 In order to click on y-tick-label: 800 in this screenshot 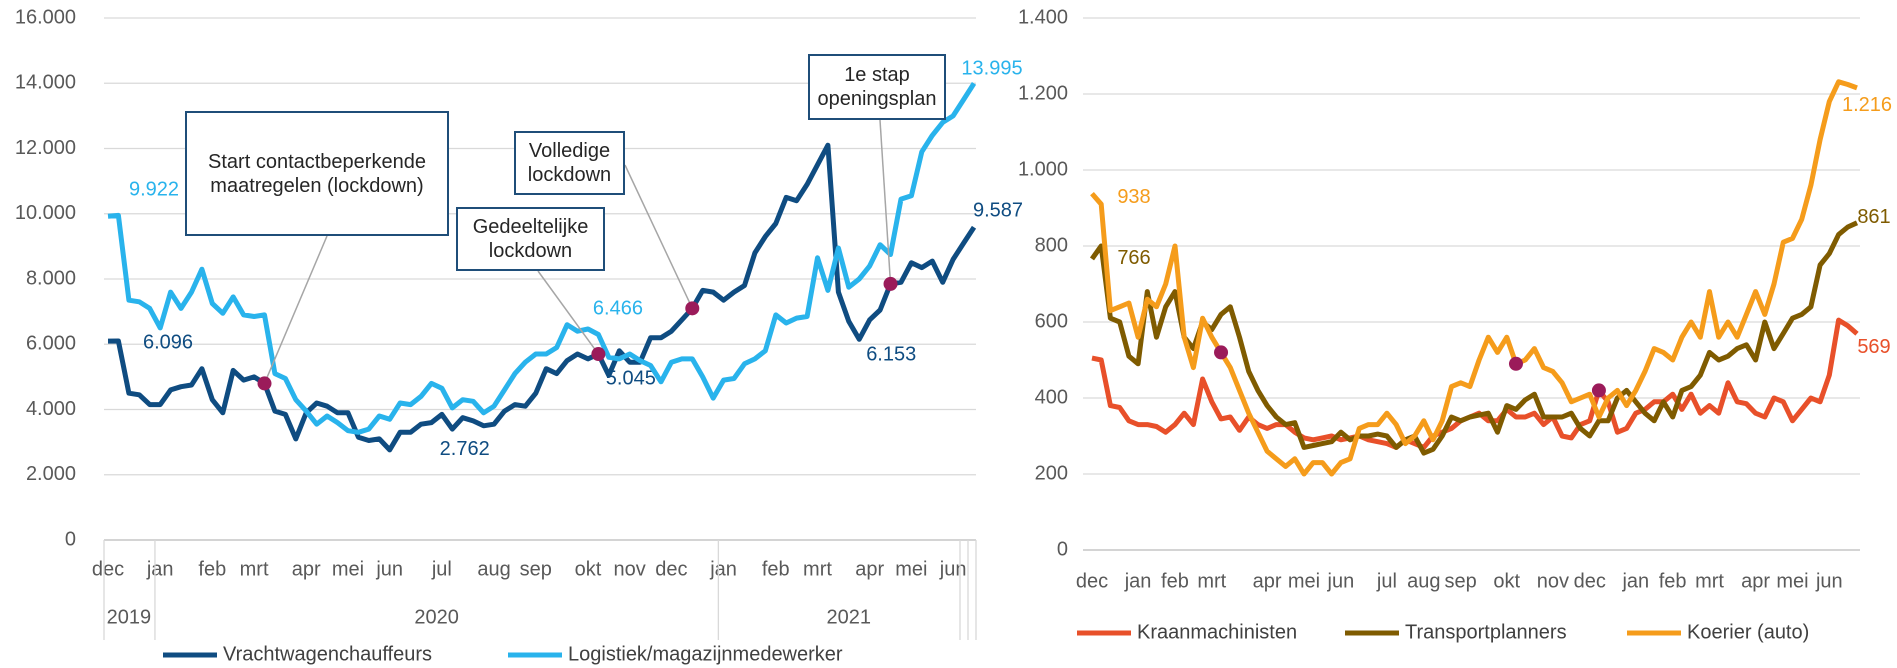, I will do `click(1051, 245)`.